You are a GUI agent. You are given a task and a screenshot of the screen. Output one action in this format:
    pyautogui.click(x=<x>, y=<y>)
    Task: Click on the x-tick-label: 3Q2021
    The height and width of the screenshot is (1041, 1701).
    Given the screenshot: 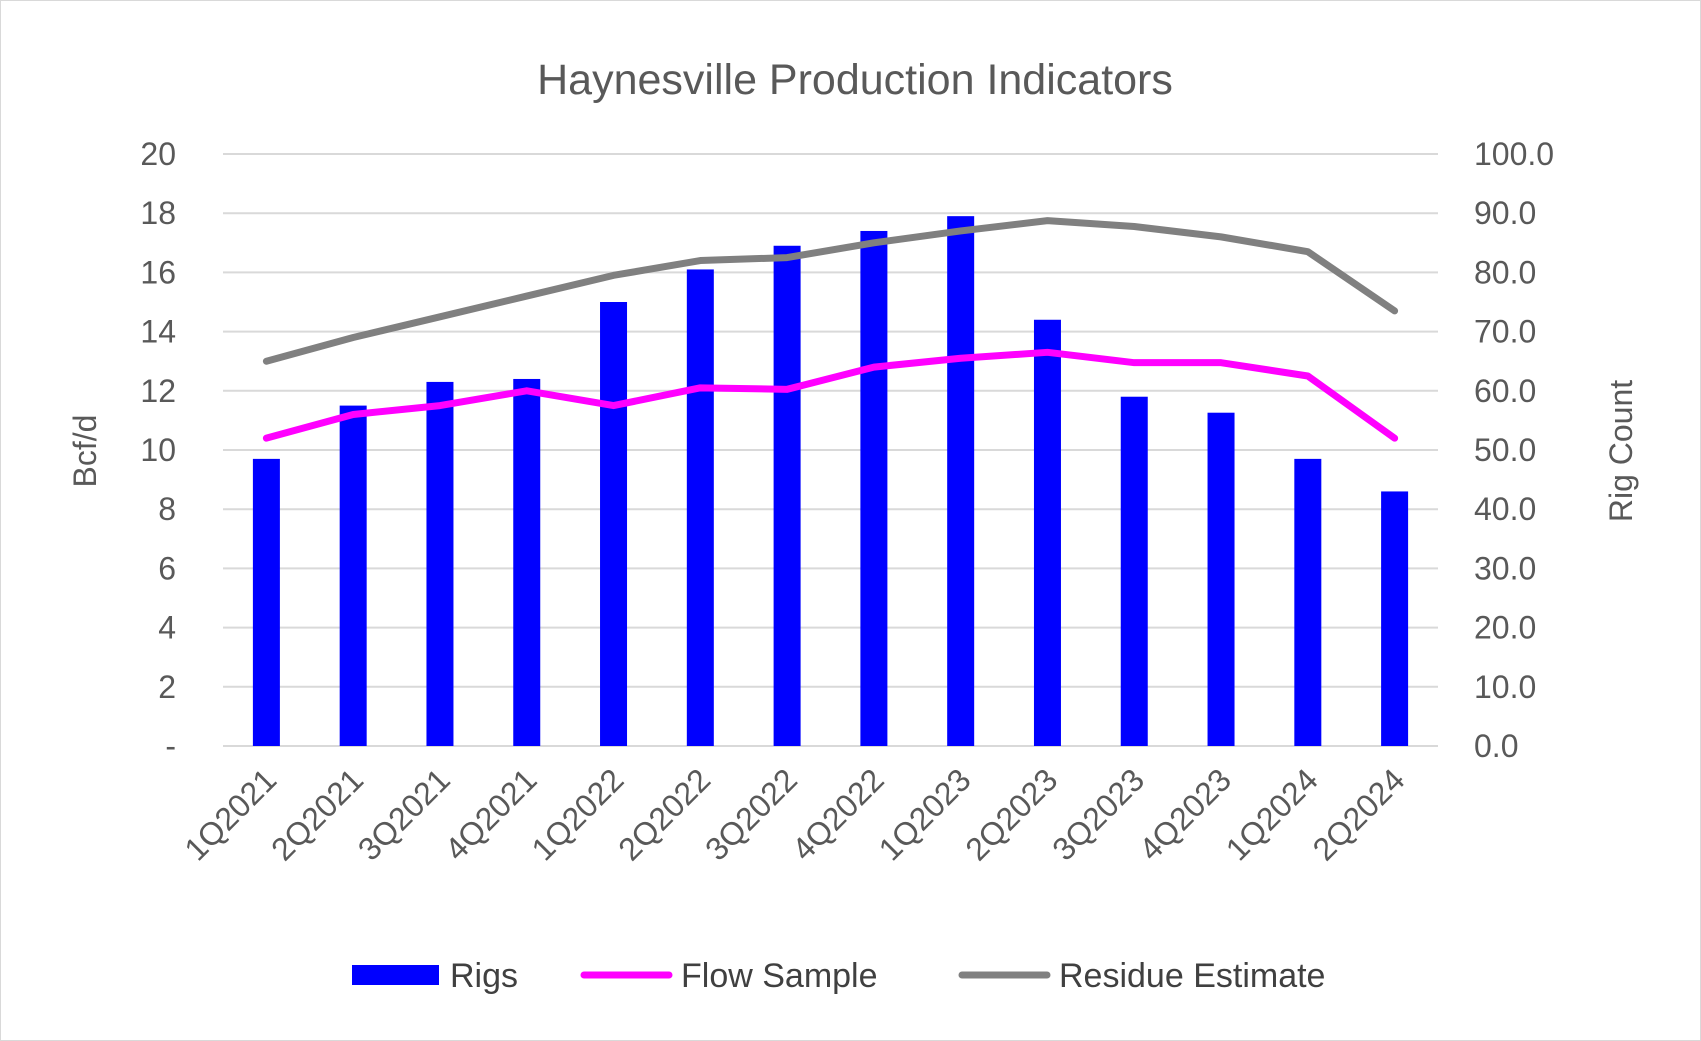 What is the action you would take?
    pyautogui.click(x=404, y=814)
    